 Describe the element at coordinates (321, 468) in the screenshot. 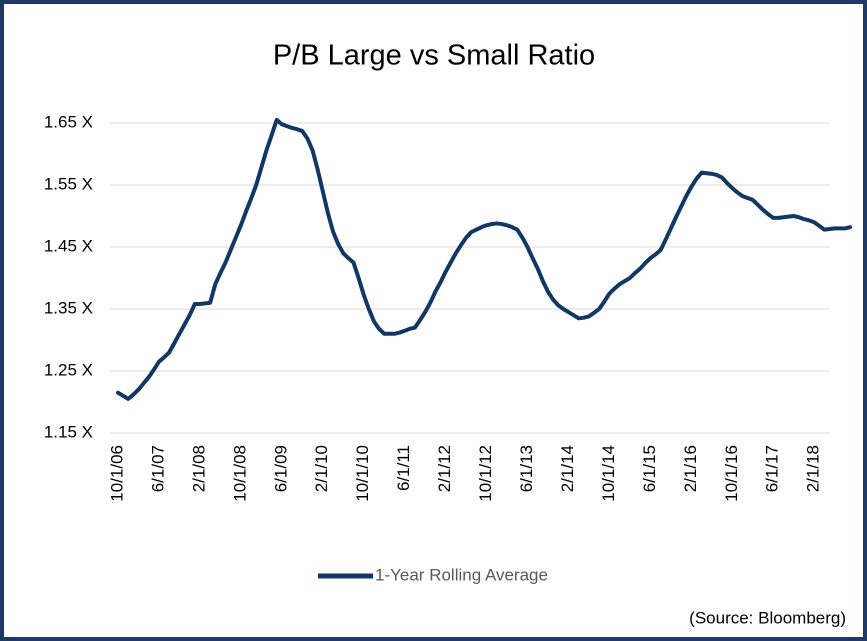

I see `x-tick-label: 2/1/10` at that location.